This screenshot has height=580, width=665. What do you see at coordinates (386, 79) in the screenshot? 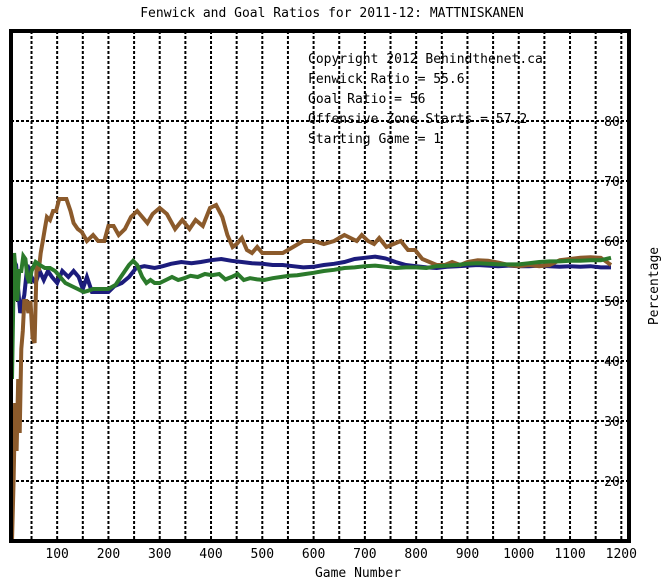
I see `annotation-fenwick-ratio: Fenwick Ratio = 55.6` at bounding box center [386, 79].